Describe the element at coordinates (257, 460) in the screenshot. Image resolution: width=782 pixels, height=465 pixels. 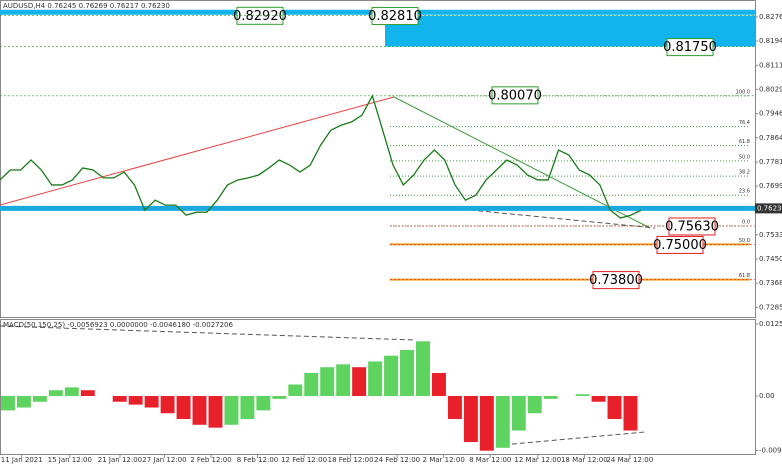
I see `x-tick-label: 8 Feb 12:00` at that location.